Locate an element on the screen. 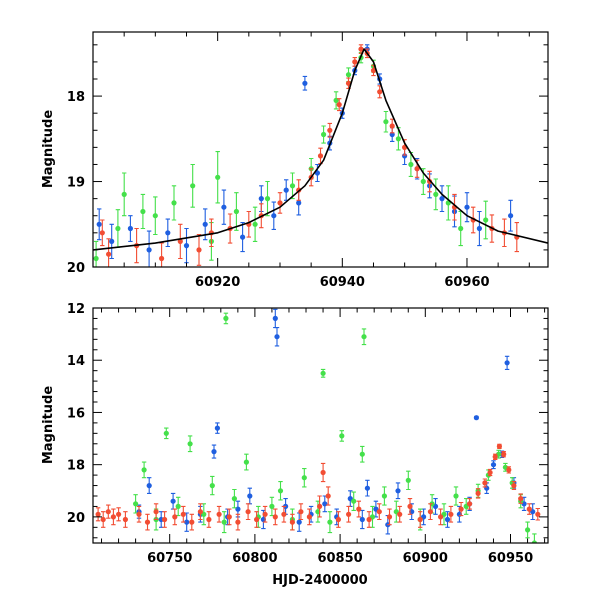 The image size is (600, 604). bottom-y-tick-label: 20 is located at coordinates (76, 518).